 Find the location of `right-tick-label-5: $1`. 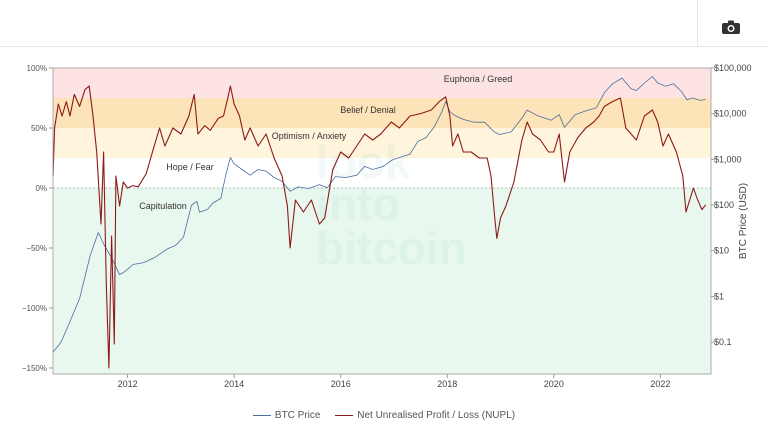

right-tick-label-5: $1 is located at coordinates (719, 296).